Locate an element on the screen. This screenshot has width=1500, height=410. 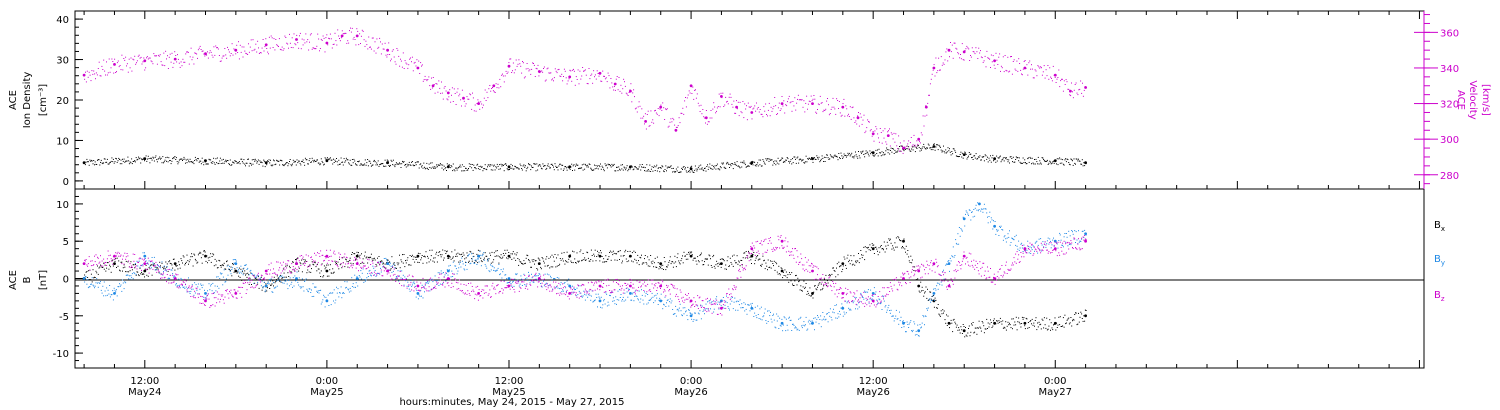
velocity-point is located at coordinates (1070, 91).